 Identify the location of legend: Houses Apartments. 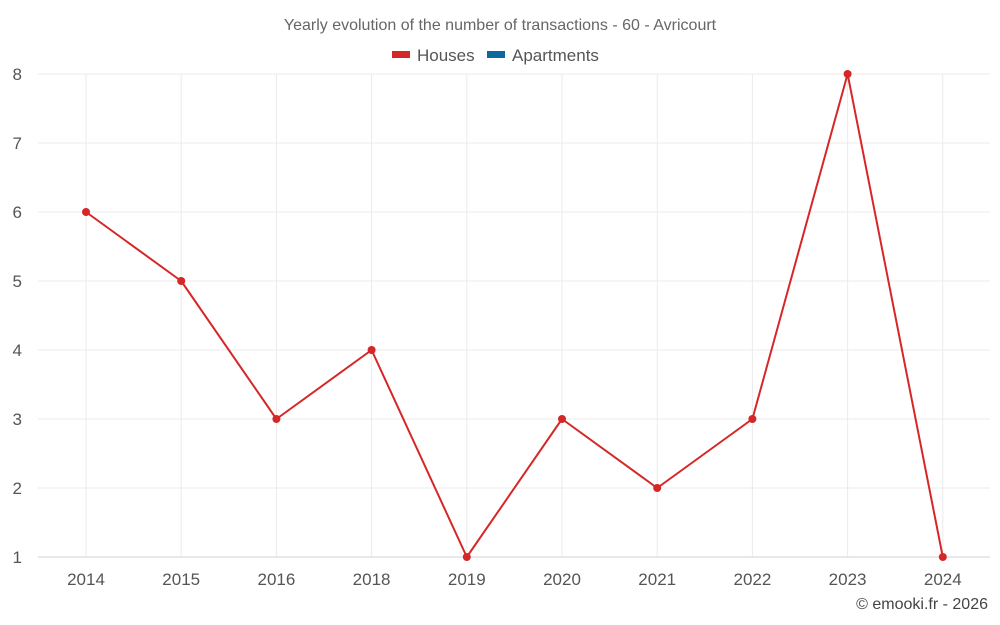
(495, 55).